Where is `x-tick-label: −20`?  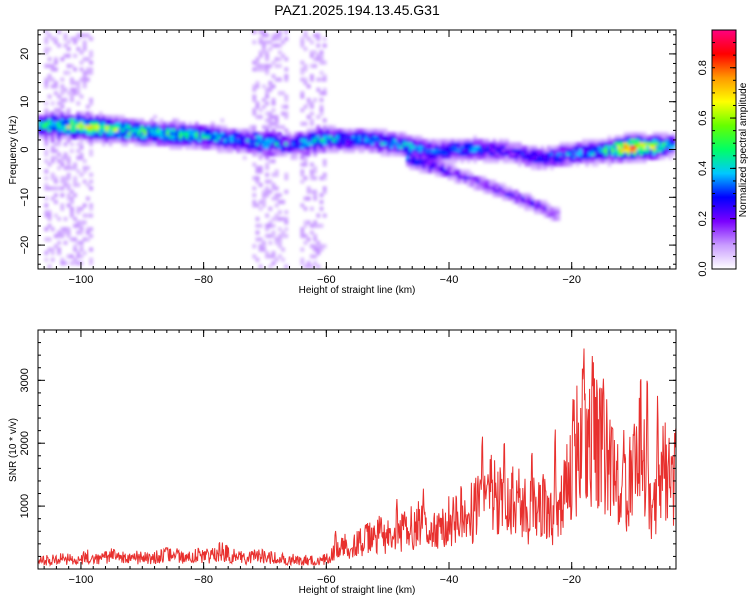 x-tick-label: −20 is located at coordinates (571, 280).